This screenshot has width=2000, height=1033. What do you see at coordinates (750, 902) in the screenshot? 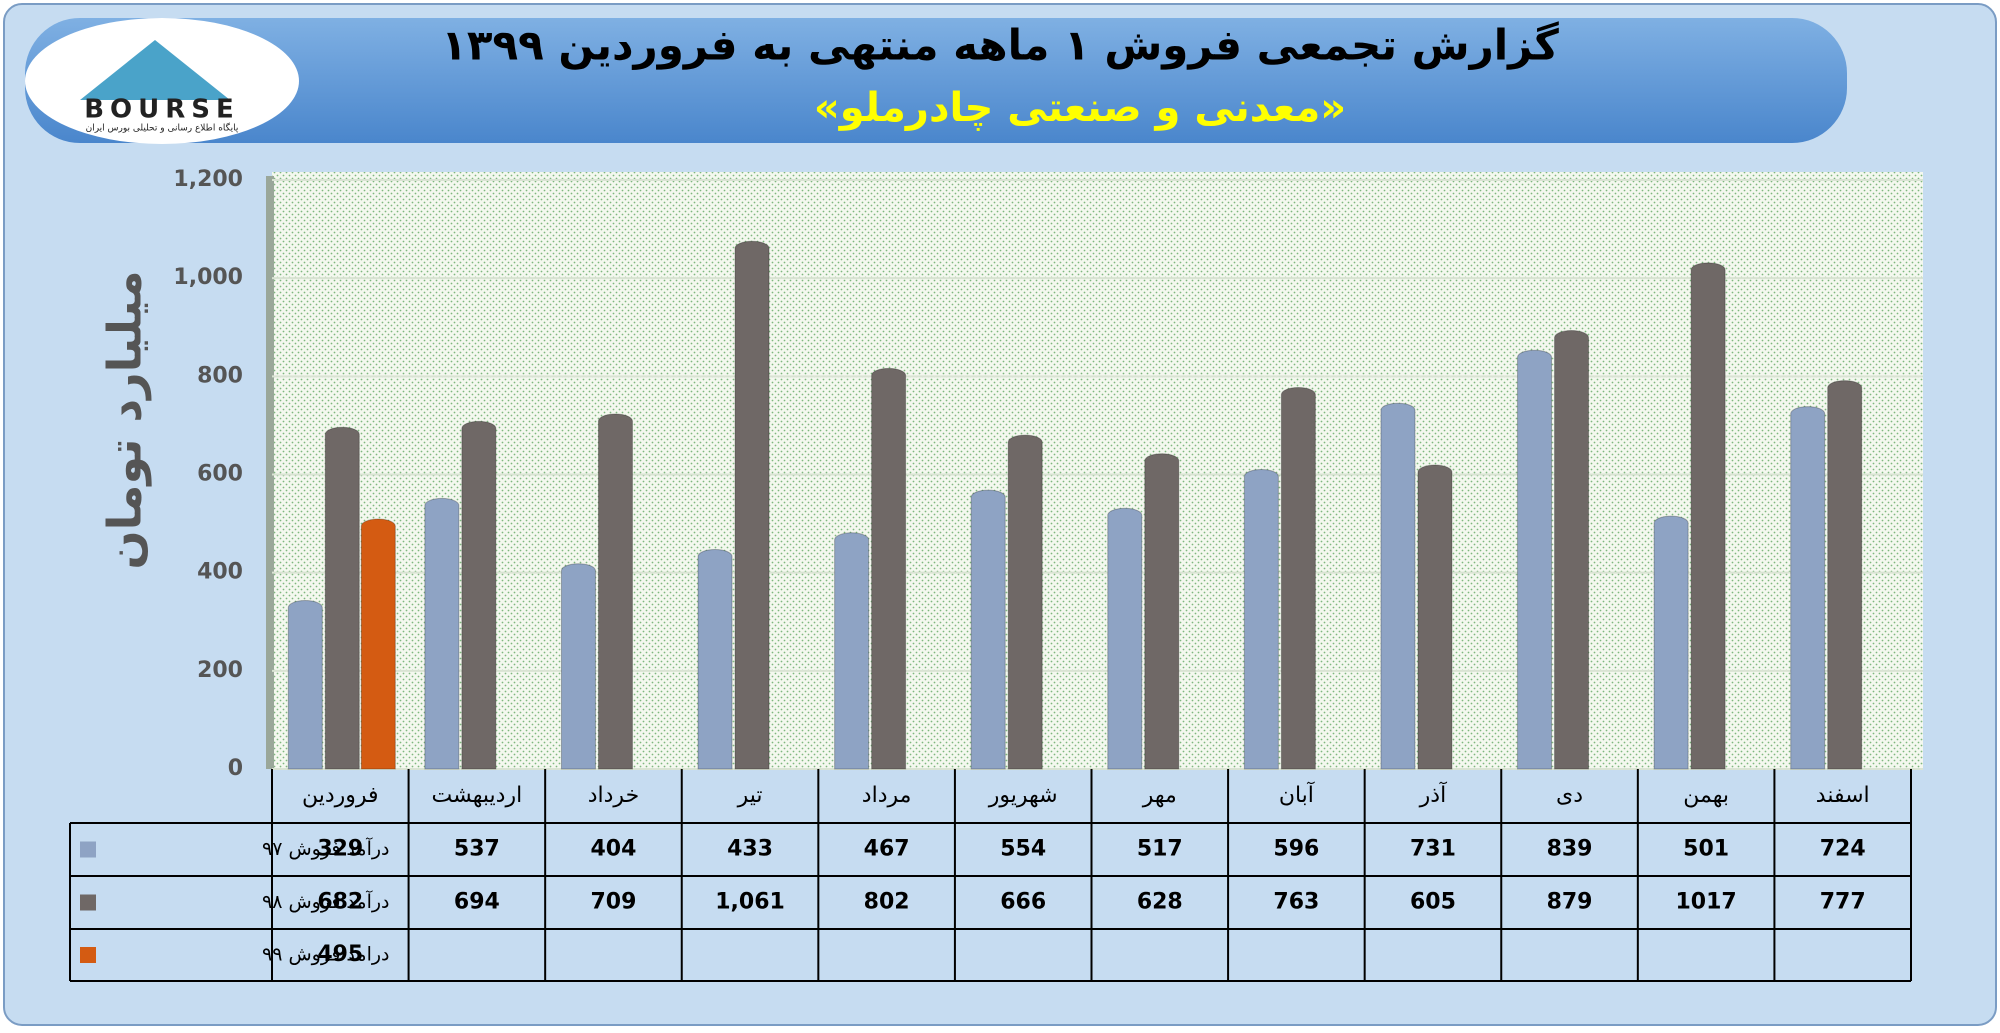
I see `data-label: 1,061` at bounding box center [750, 902].